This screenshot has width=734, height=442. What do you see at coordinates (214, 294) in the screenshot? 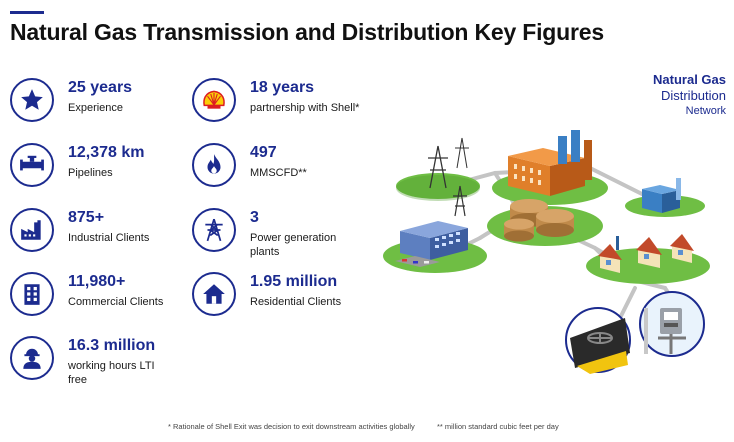
I see `house-icon` at bounding box center [214, 294].